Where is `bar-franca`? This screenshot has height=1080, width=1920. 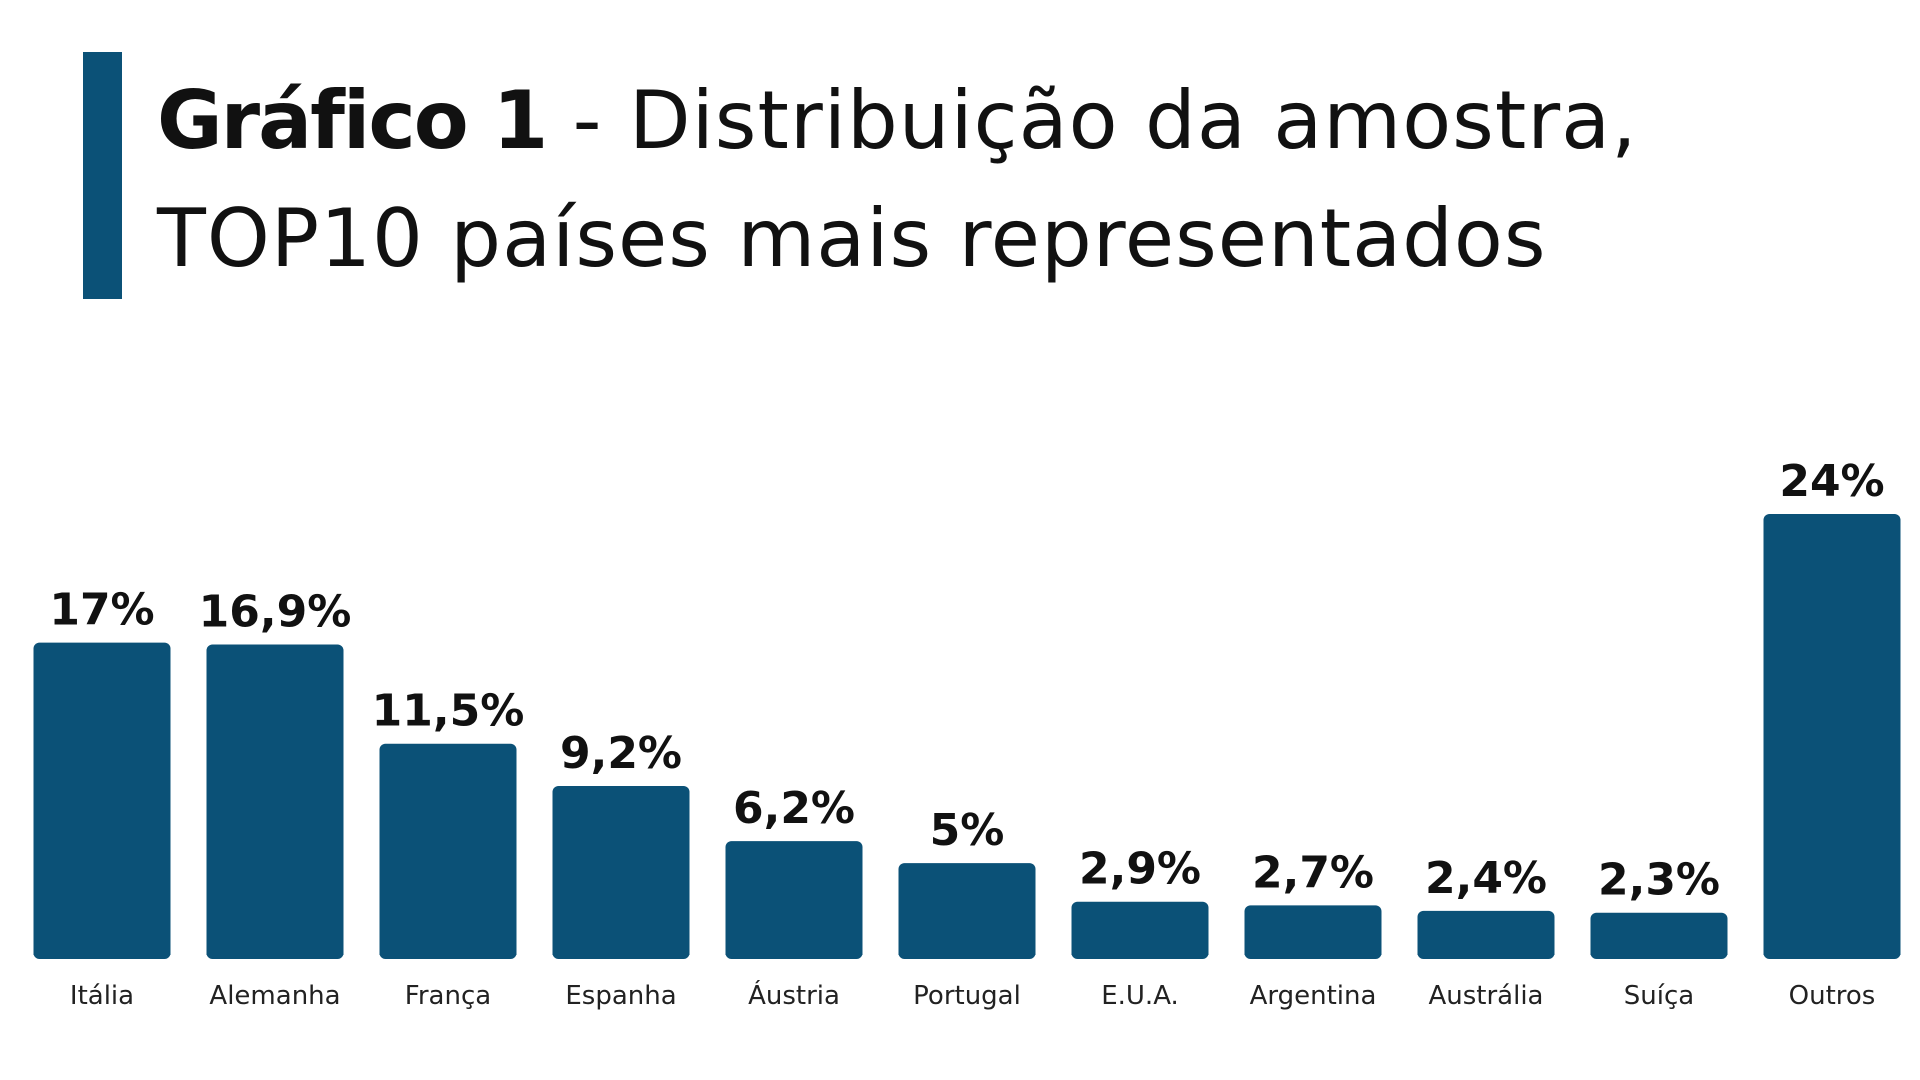
bar-franca is located at coordinates (448, 851).